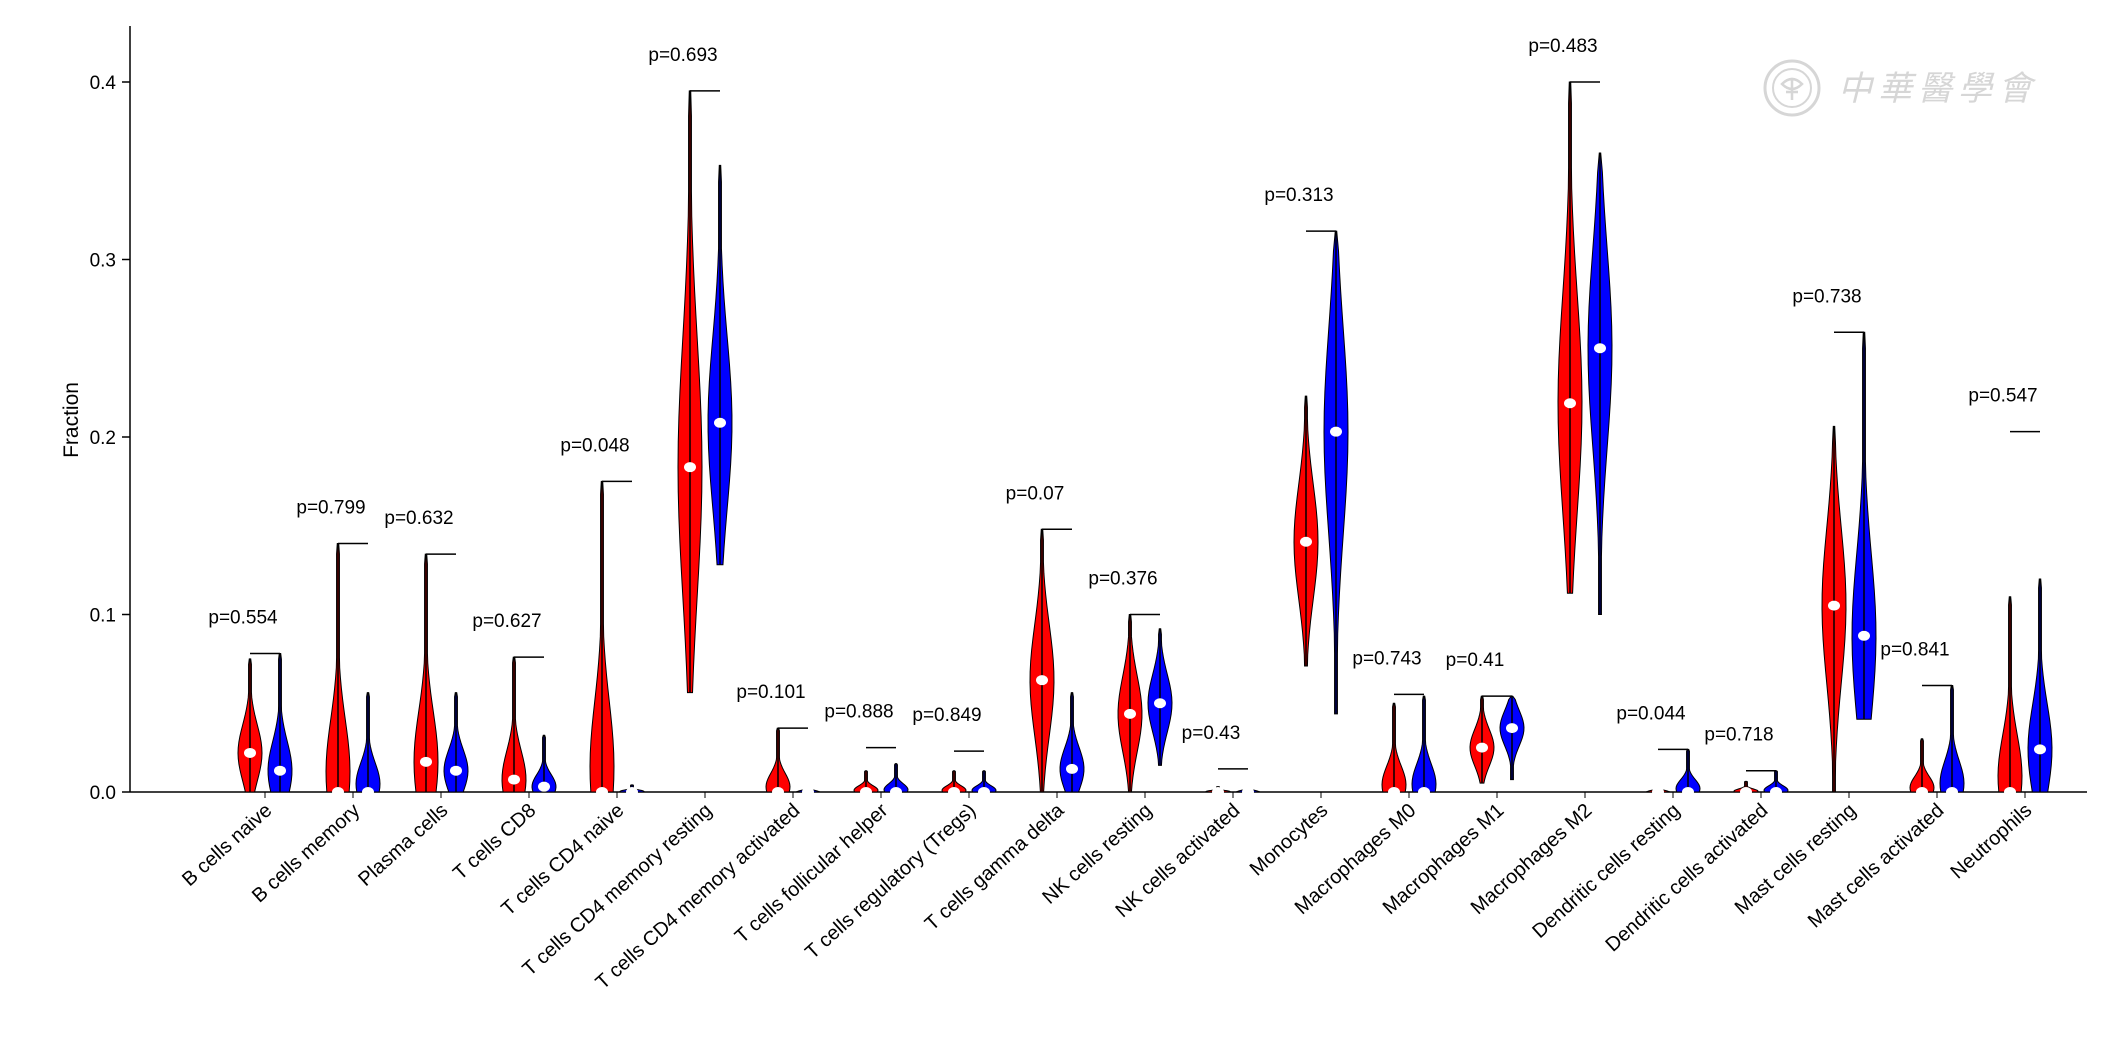  Describe the element at coordinates (1938, 89) in the screenshot. I see `watermark-text: 中華醫學會` at that location.